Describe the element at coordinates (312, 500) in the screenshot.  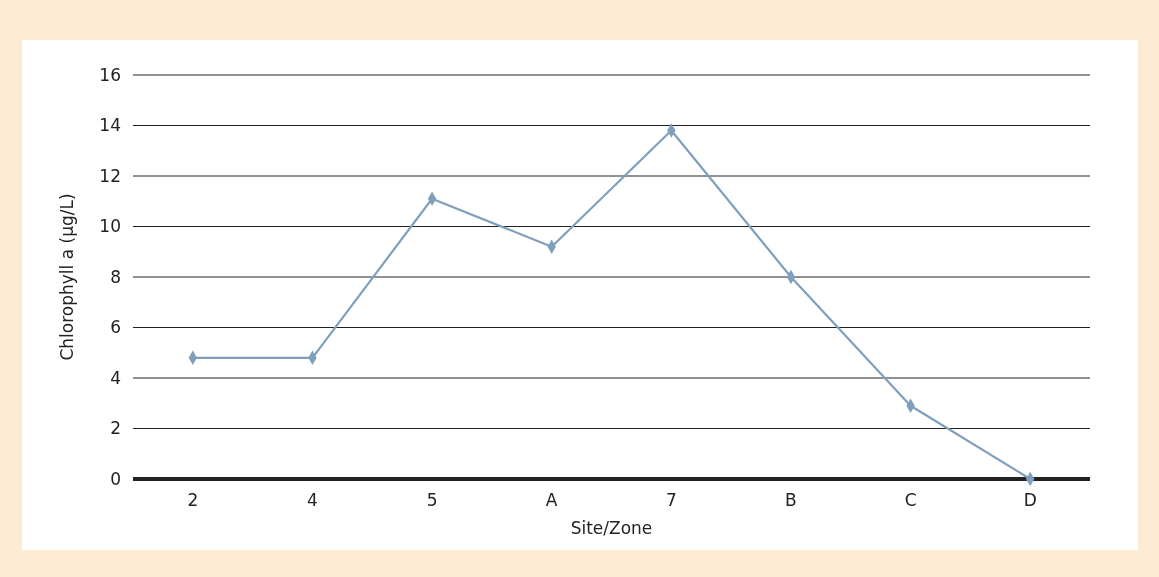
I see `x-tick-label: 4` at that location.